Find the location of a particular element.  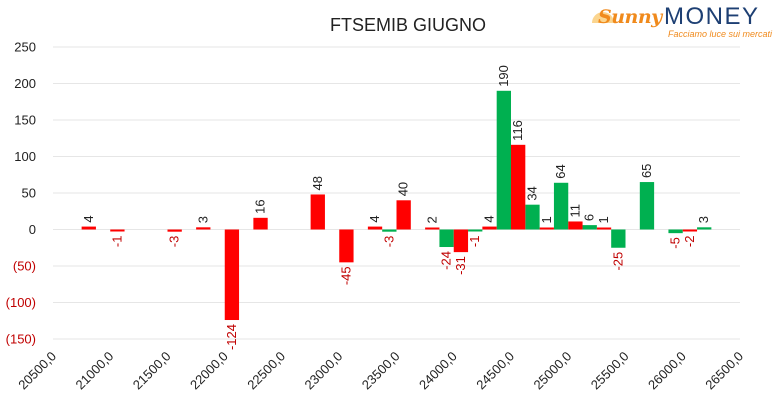

data-label: -24 is located at coordinates (446, 260).